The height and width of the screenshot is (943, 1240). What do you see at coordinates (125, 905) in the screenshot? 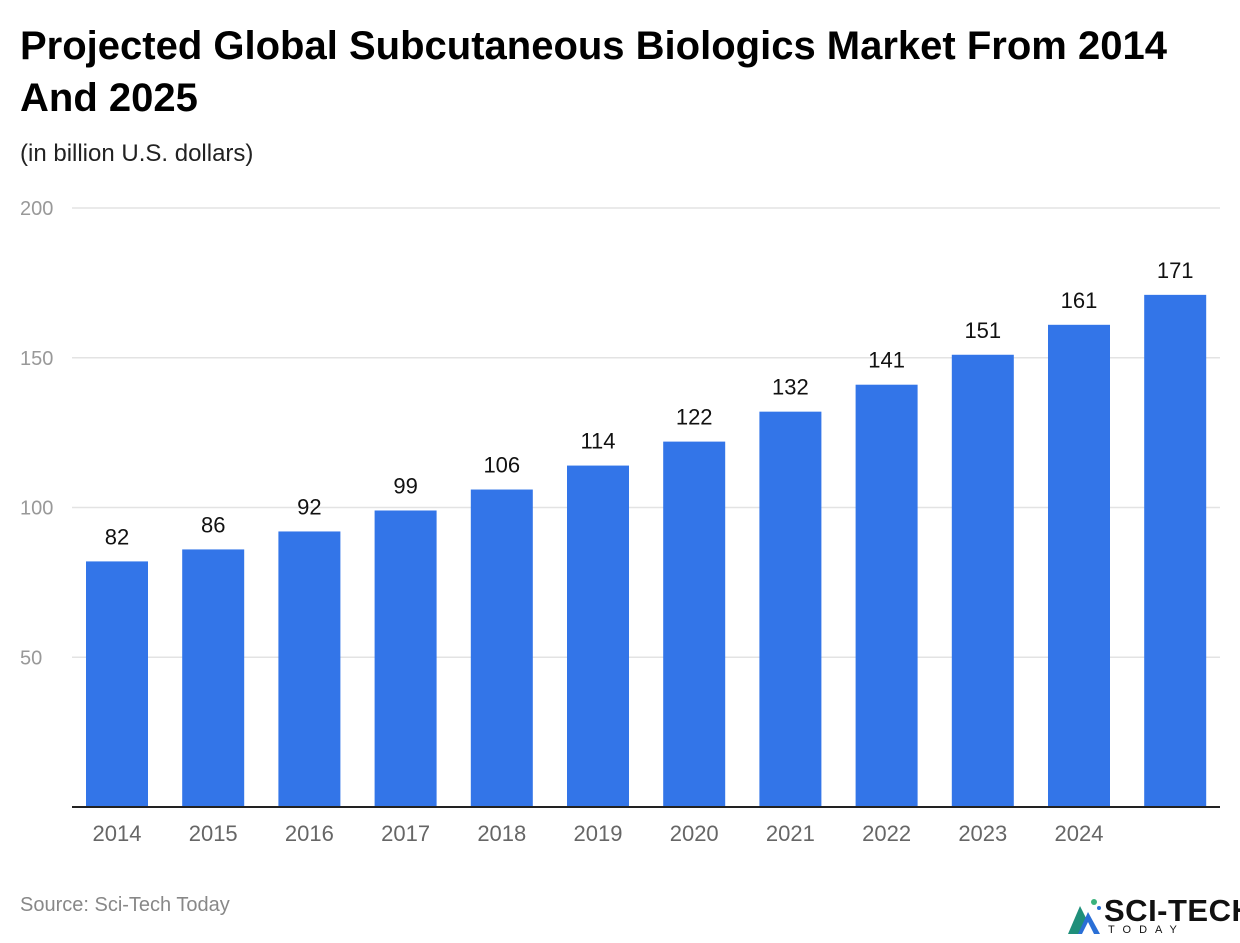
I see `source-note: Source: Sci-Tech Today` at bounding box center [125, 905].